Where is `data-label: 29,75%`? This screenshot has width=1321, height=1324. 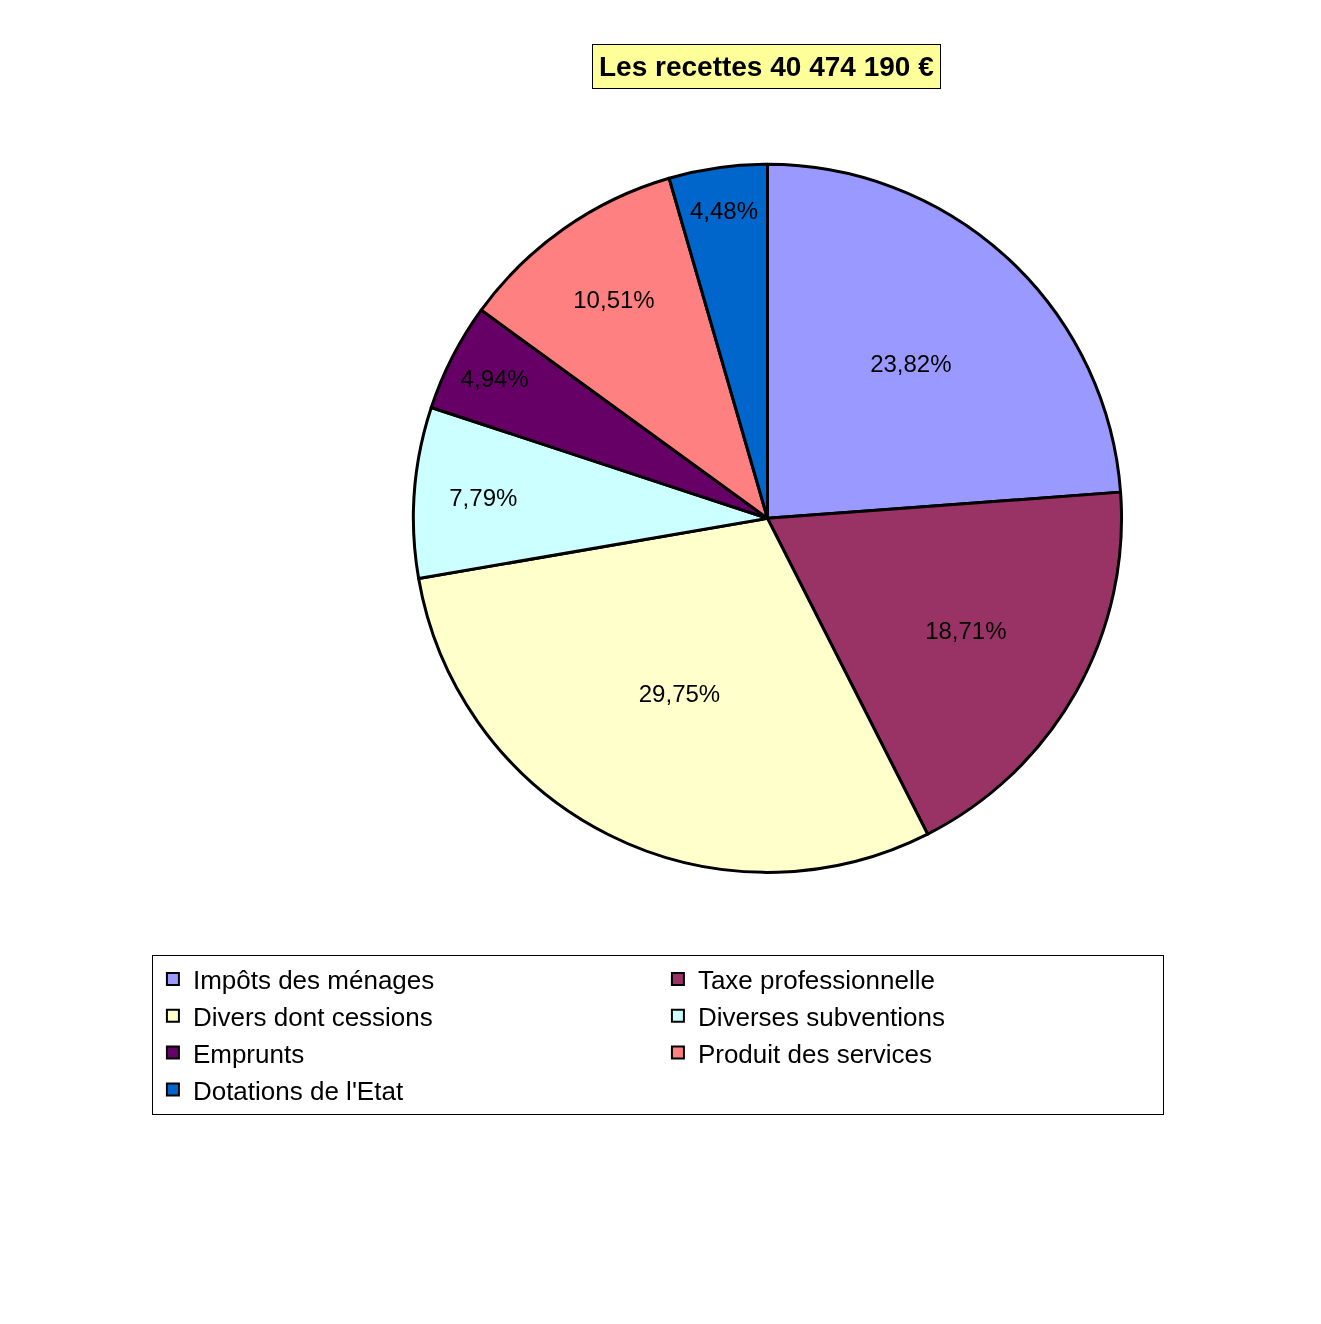
data-label: 29,75% is located at coordinates (679, 694).